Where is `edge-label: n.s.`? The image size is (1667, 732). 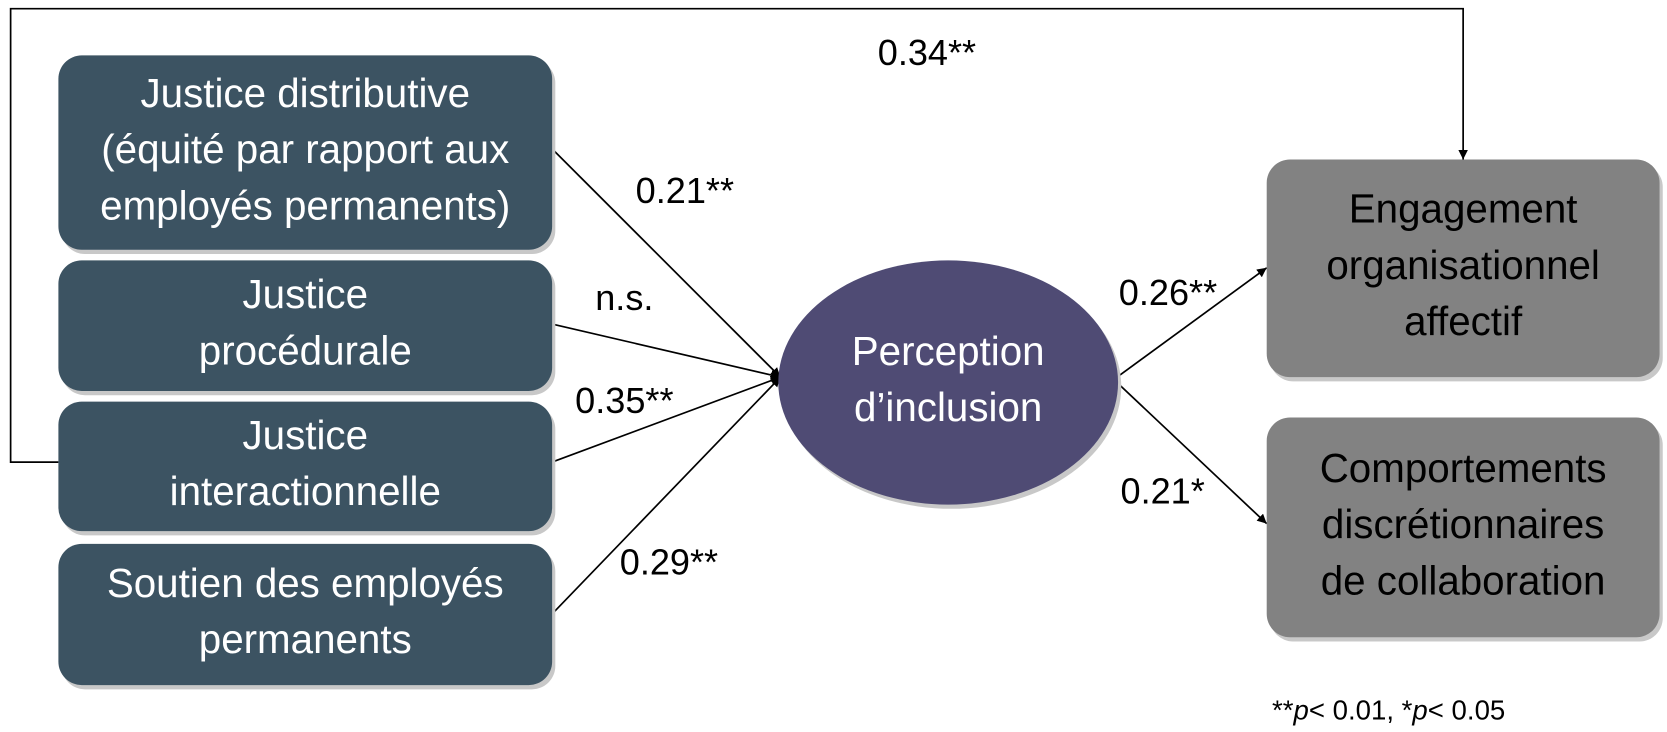
edge-label: n.s. is located at coordinates (624, 297).